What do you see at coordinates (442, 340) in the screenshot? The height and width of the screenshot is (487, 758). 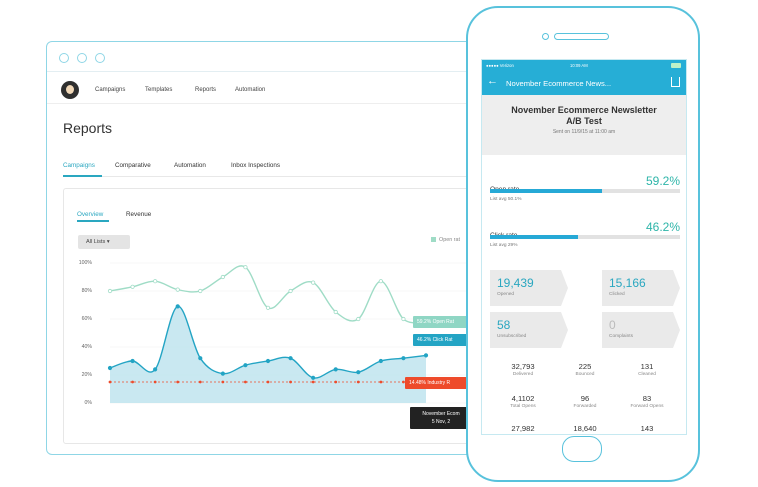 I see `tooltip-click-rate: 46.2% Click Rat` at bounding box center [442, 340].